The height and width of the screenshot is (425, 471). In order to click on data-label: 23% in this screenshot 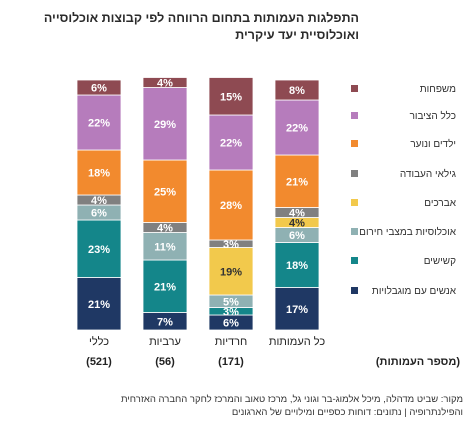, I will do `click(99, 250)`.